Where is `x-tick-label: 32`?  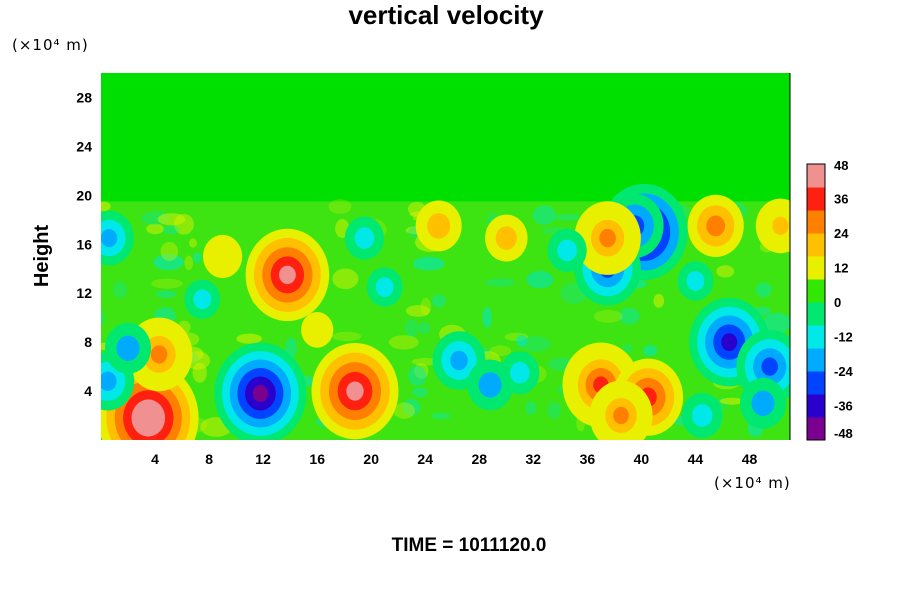 x-tick-label: 32 is located at coordinates (534, 459).